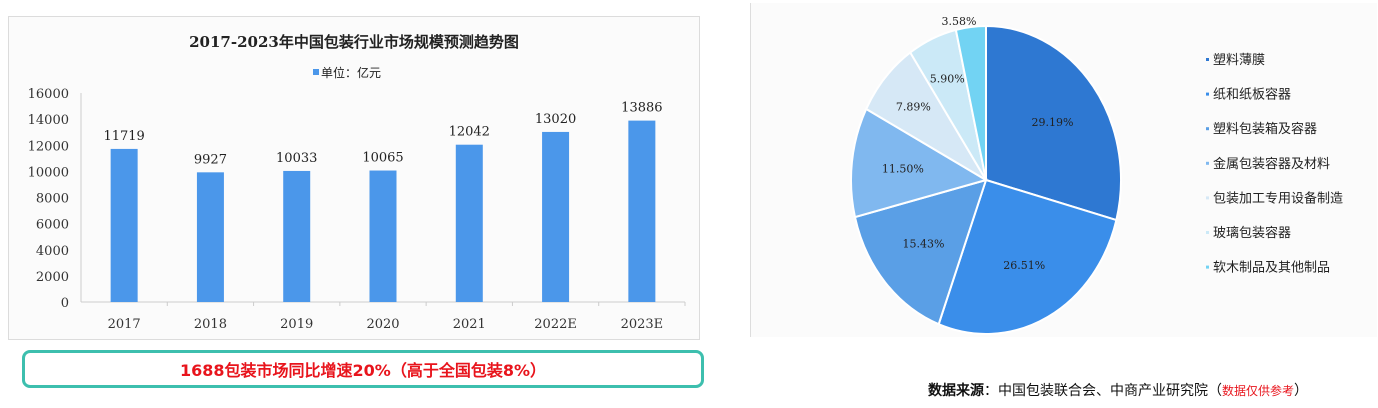 Image resolution: width=1378 pixels, height=408 pixels. What do you see at coordinates (52, 199) in the screenshot?
I see `y-tick-label: 8000` at bounding box center [52, 199].